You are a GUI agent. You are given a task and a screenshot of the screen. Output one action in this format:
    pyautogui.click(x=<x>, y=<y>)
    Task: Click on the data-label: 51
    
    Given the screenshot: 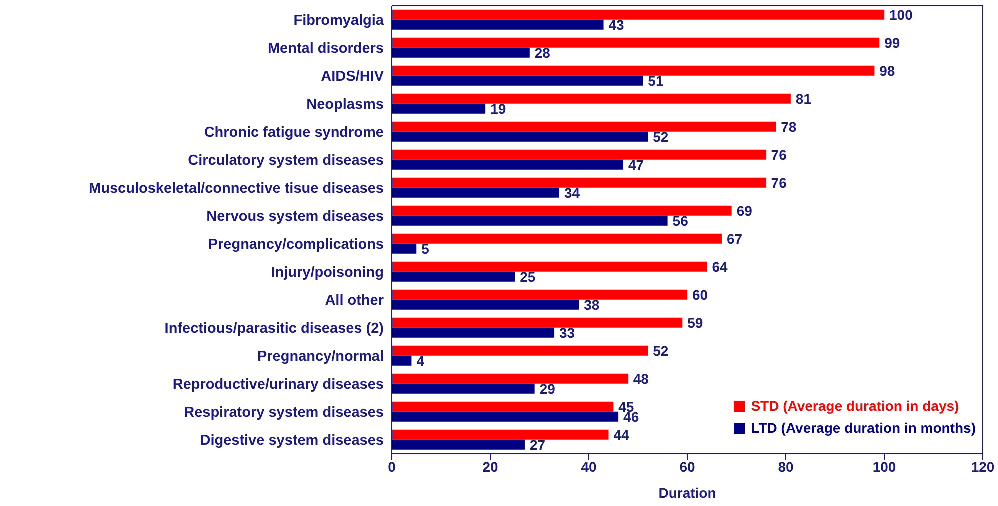 What is the action you would take?
    pyautogui.click(x=656, y=80)
    